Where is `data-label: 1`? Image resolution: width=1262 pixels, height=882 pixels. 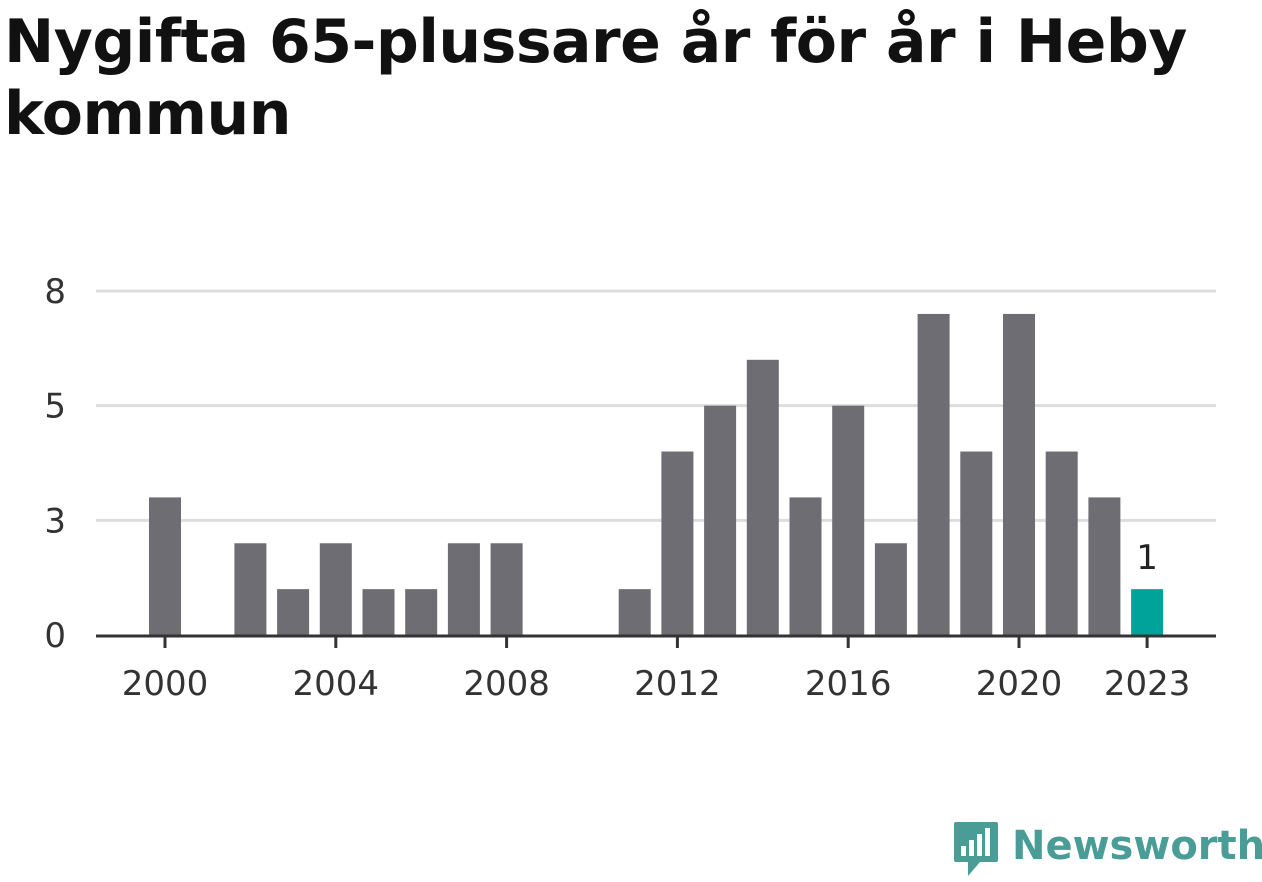 data-label: 1 is located at coordinates (1147, 558).